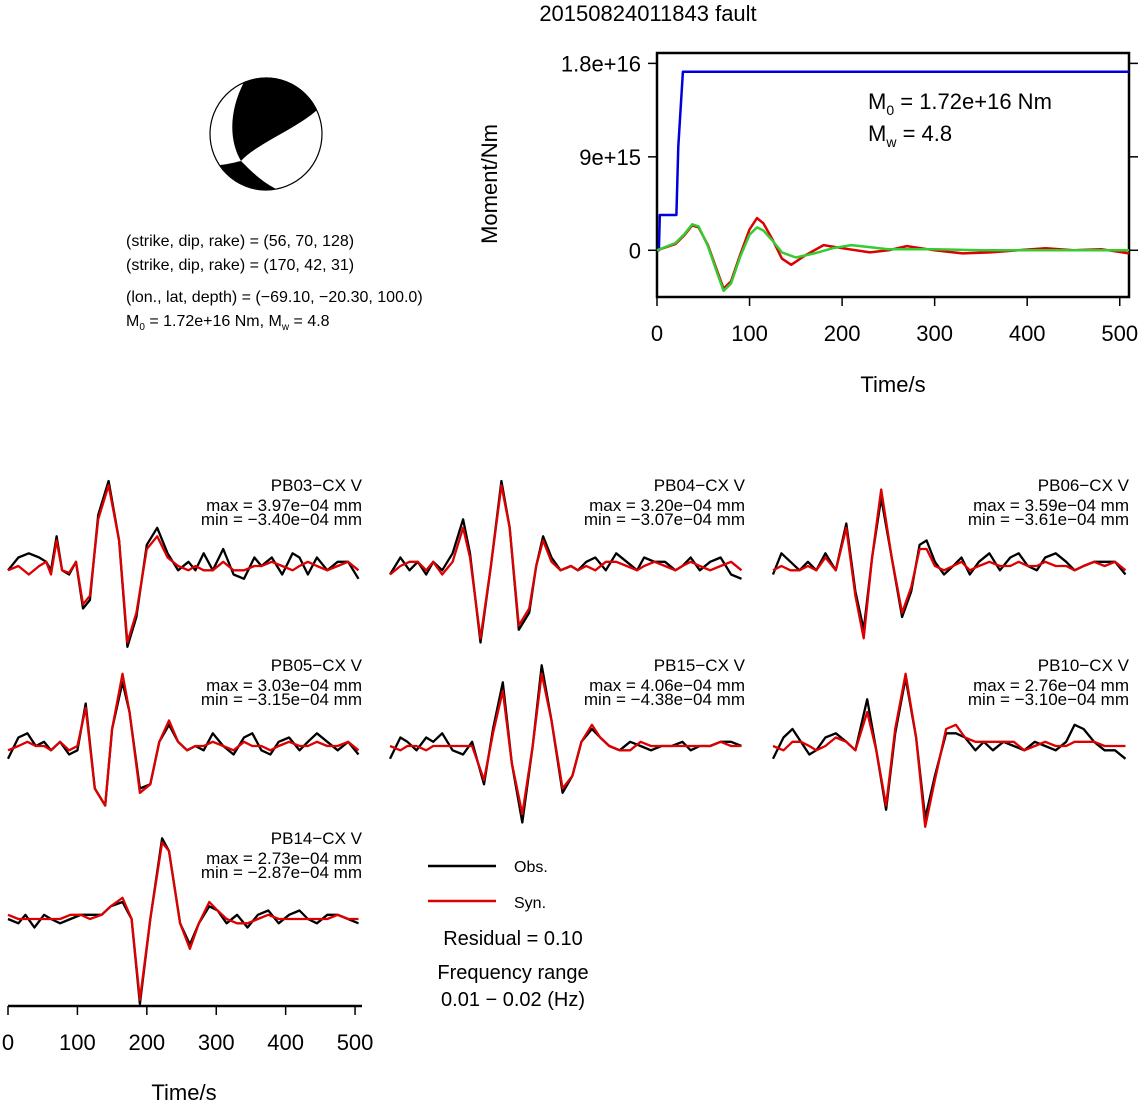 The height and width of the screenshot is (1104, 1143). What do you see at coordinates (285, 1042) in the screenshot?
I see `waveform-x-tick-label: 400` at bounding box center [285, 1042].